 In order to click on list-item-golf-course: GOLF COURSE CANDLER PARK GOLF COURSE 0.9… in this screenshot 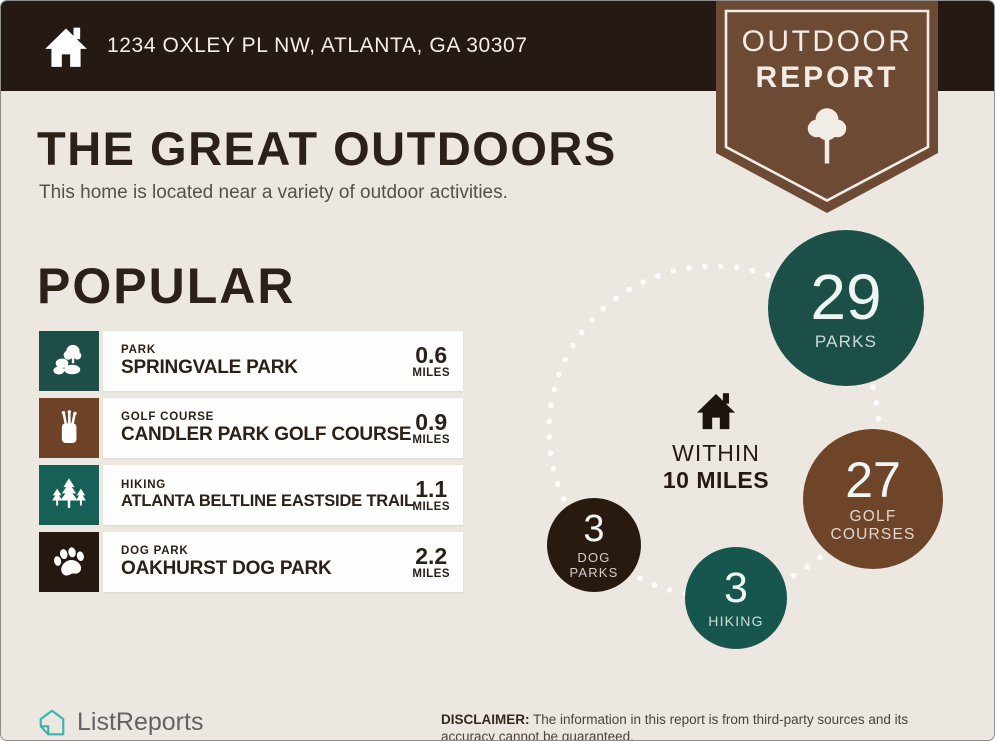, I will do `click(251, 428)`.